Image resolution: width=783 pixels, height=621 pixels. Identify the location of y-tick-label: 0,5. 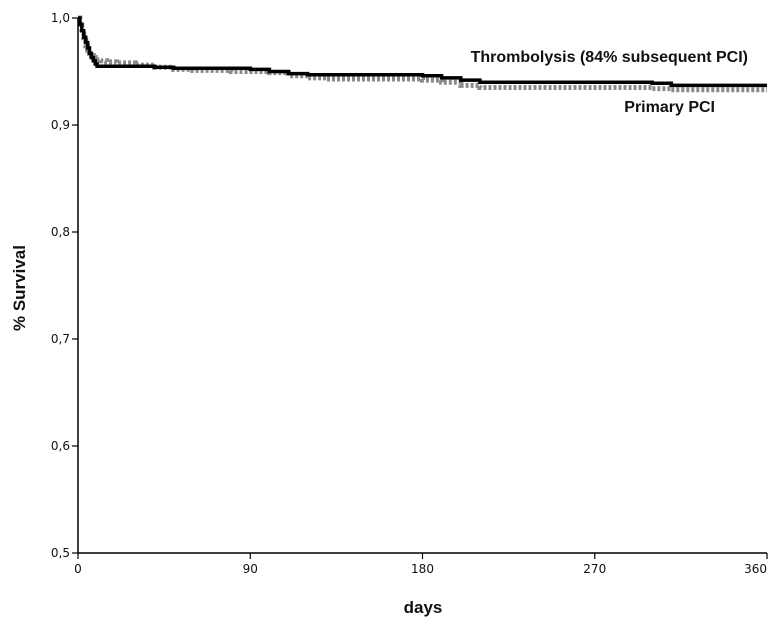
(60, 553).